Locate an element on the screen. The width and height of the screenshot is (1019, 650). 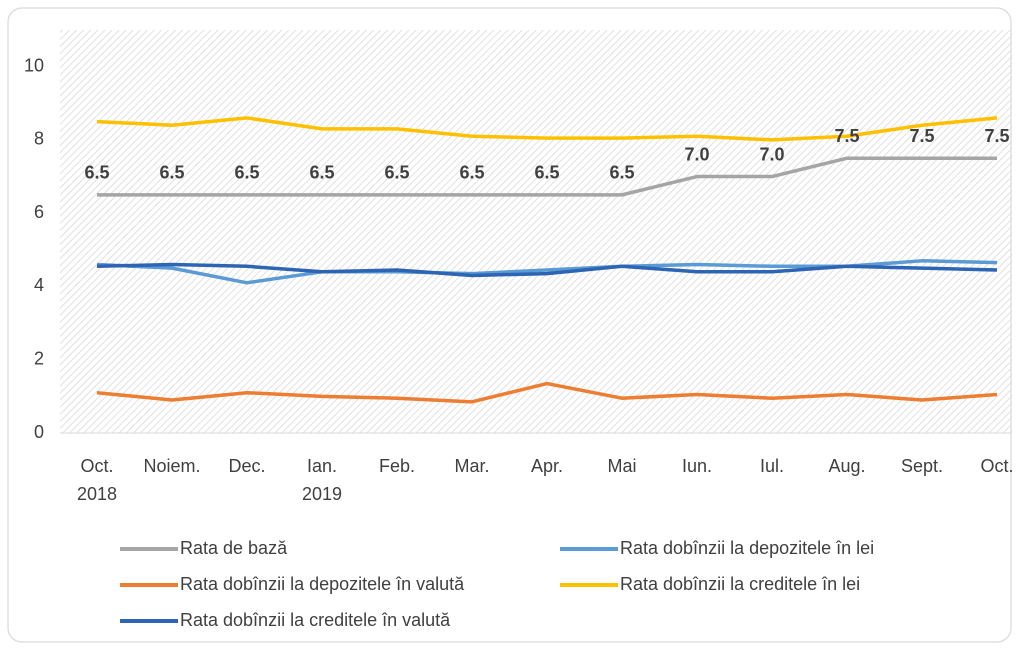
x-tick-label: Noiem. is located at coordinates (172, 466).